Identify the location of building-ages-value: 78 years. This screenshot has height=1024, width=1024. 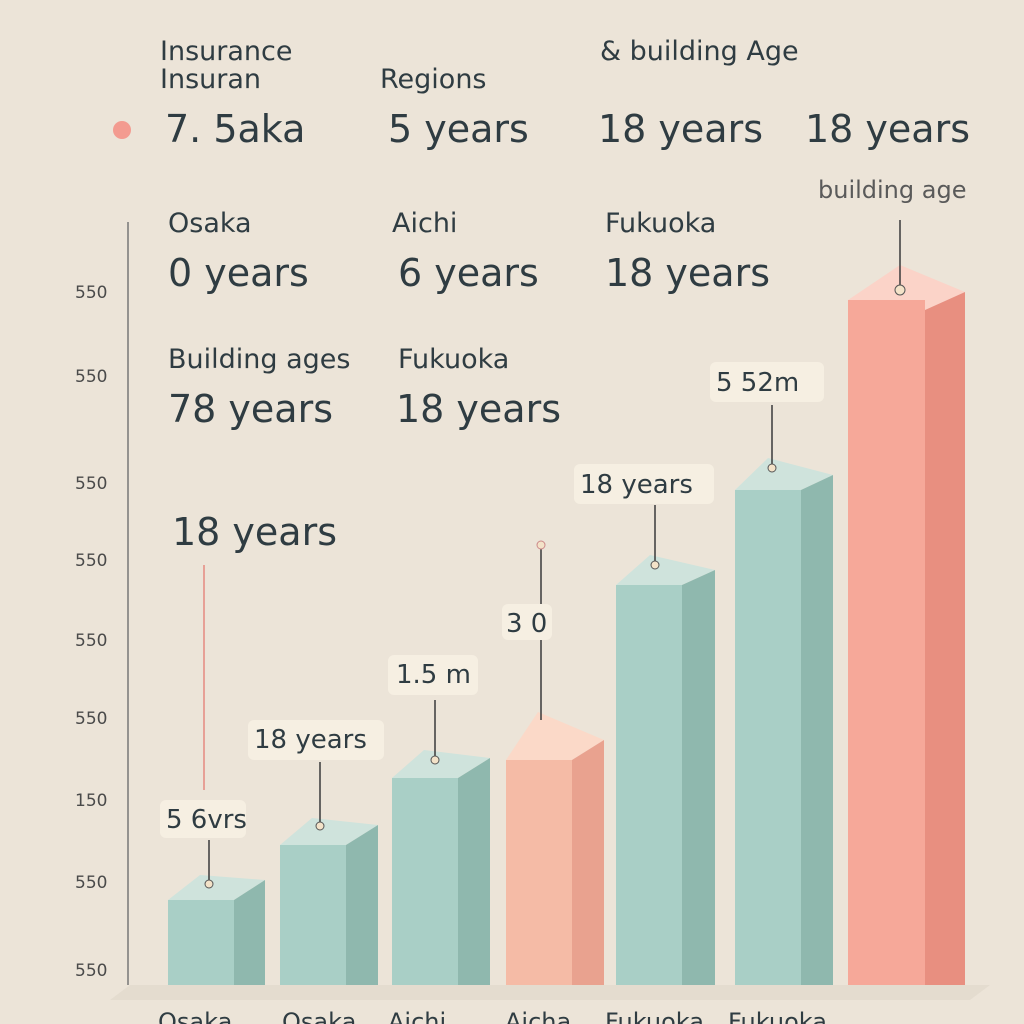
(250, 409).